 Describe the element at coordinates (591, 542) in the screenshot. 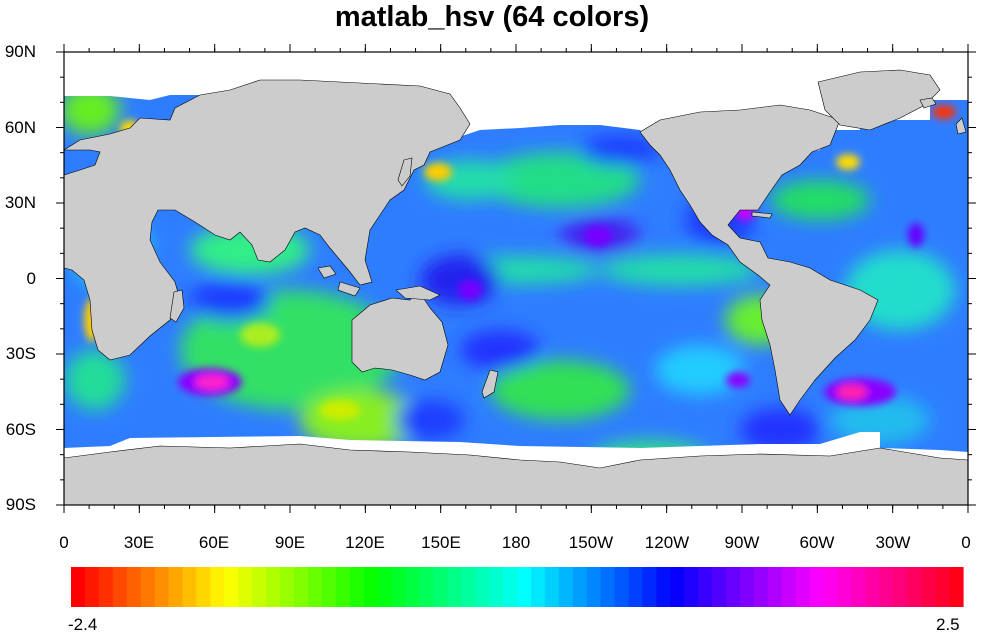

I see `lon-label-150w: 150W` at that location.